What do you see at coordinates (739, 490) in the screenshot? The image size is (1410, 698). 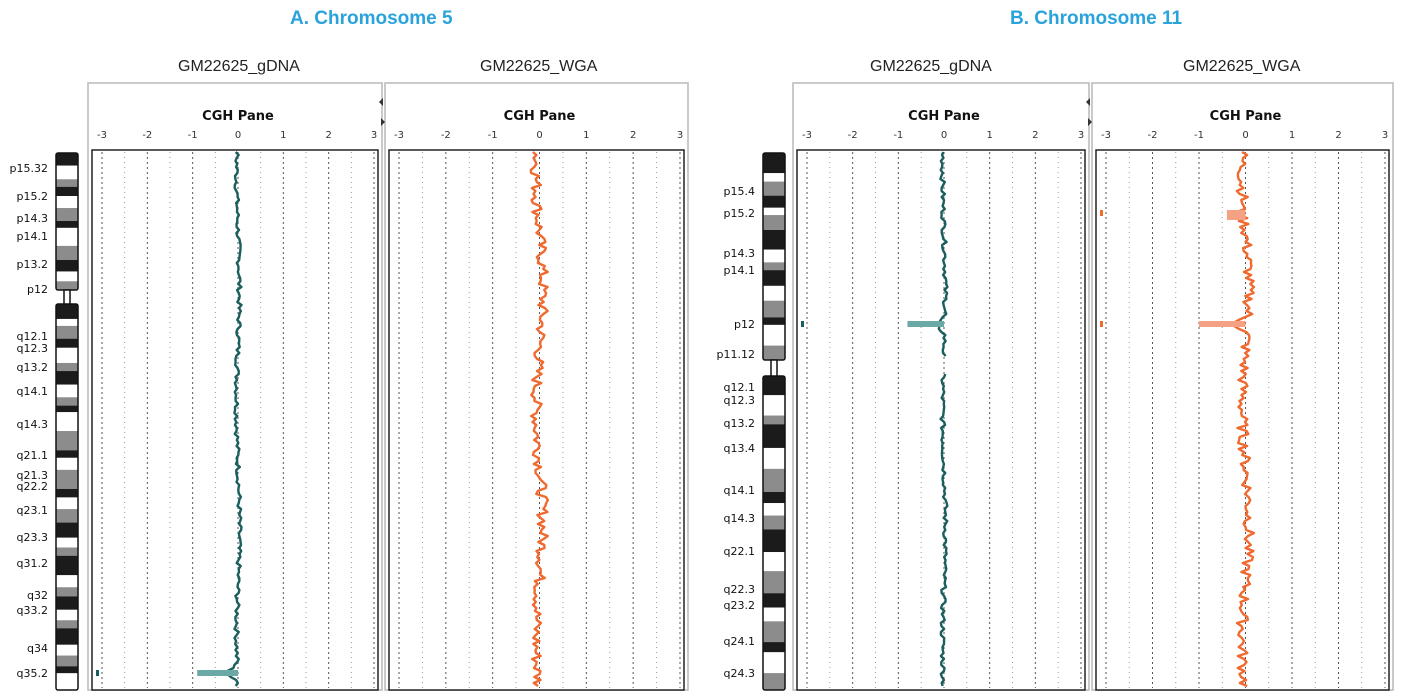 I see `band-label: q14.1` at bounding box center [739, 490].